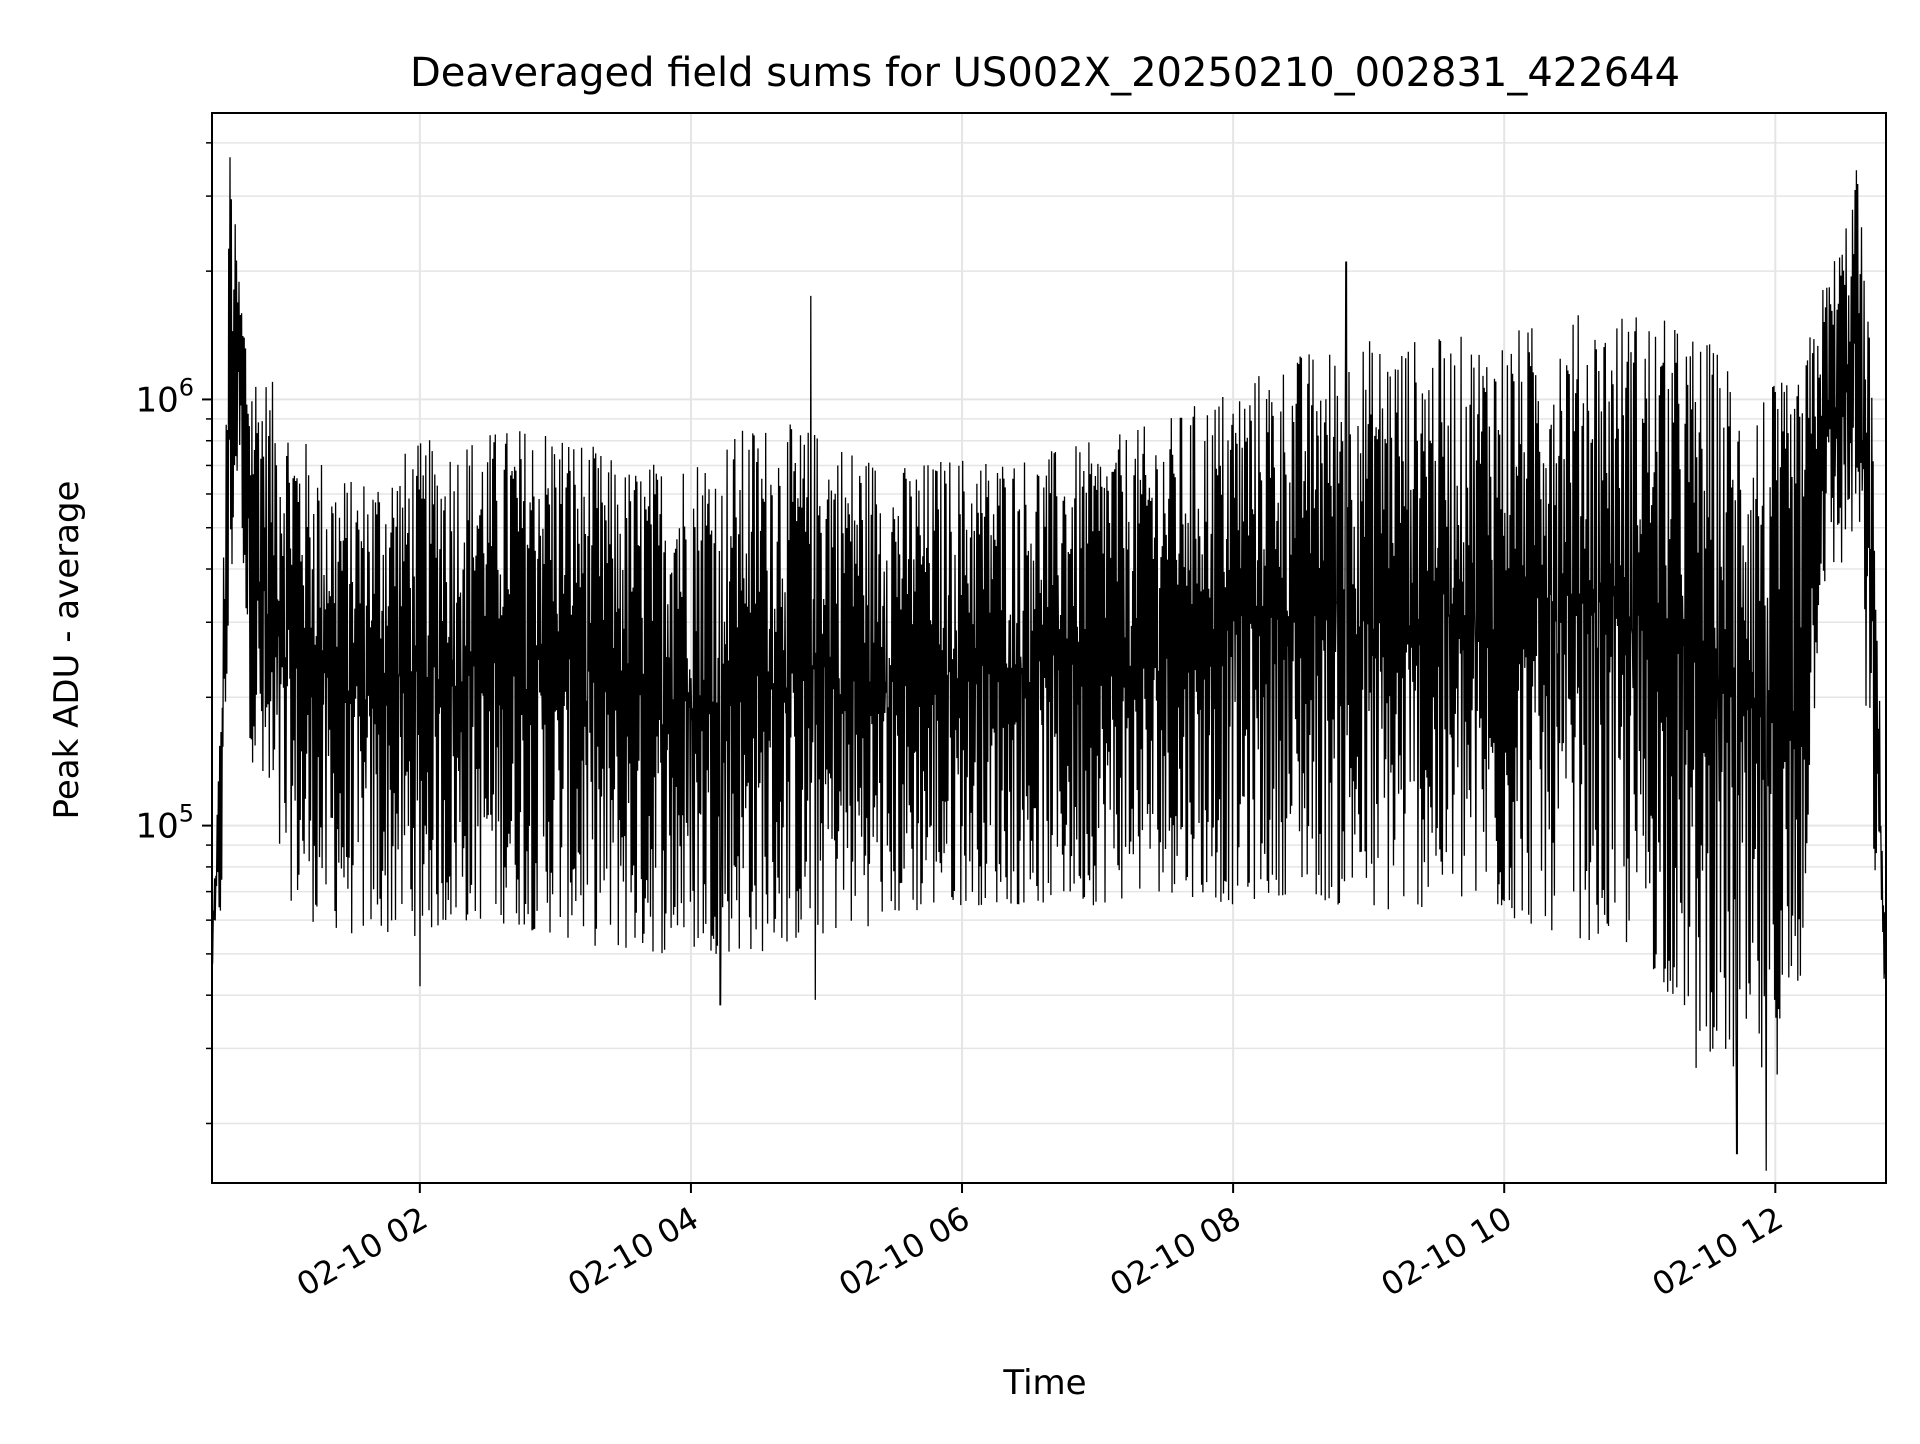  What do you see at coordinates (67, 650) in the screenshot?
I see `y-axis-label: Peak ADU - average` at bounding box center [67, 650].